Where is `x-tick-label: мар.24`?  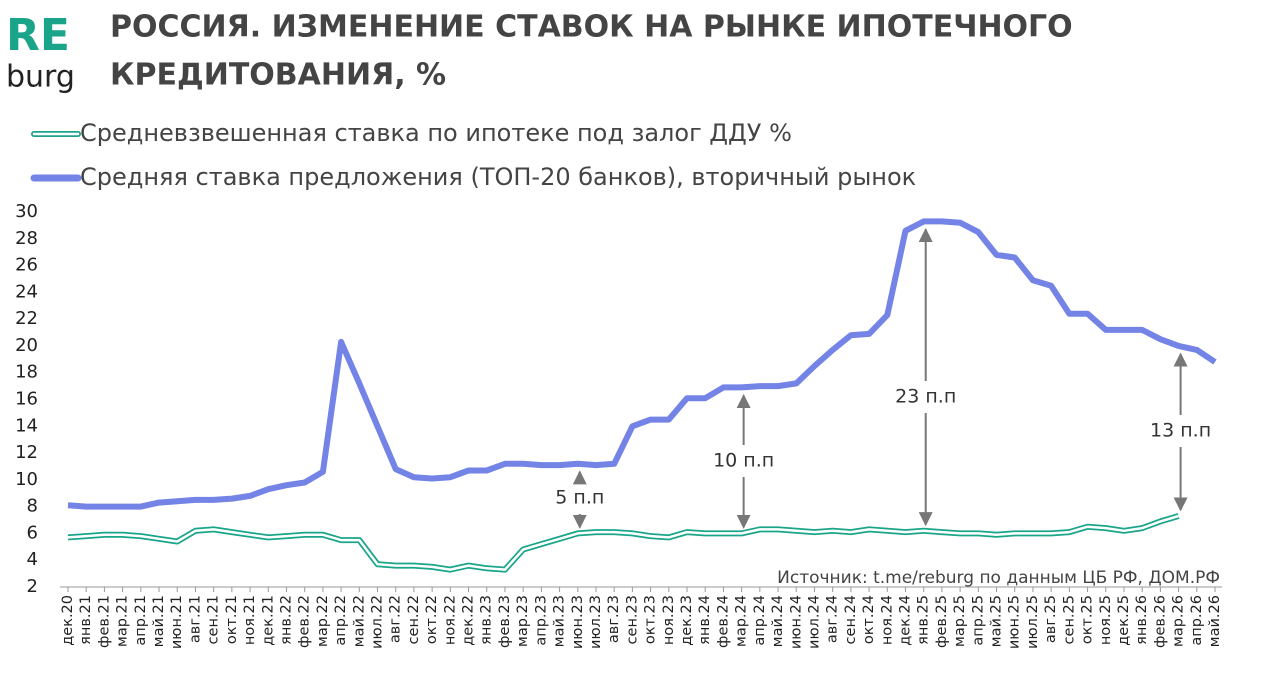
x-tick-label: мар.24 is located at coordinates (742, 621).